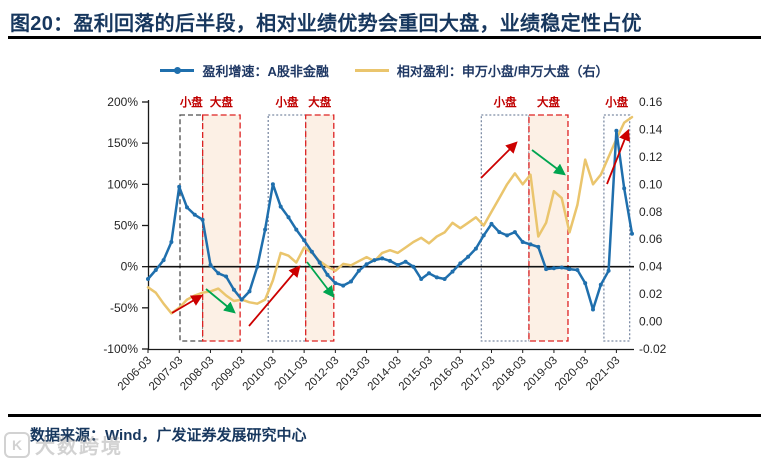 The height and width of the screenshot is (462, 769). What do you see at coordinates (177, 70) in the screenshot?
I see `legend-line-sample-blue` at bounding box center [177, 70].